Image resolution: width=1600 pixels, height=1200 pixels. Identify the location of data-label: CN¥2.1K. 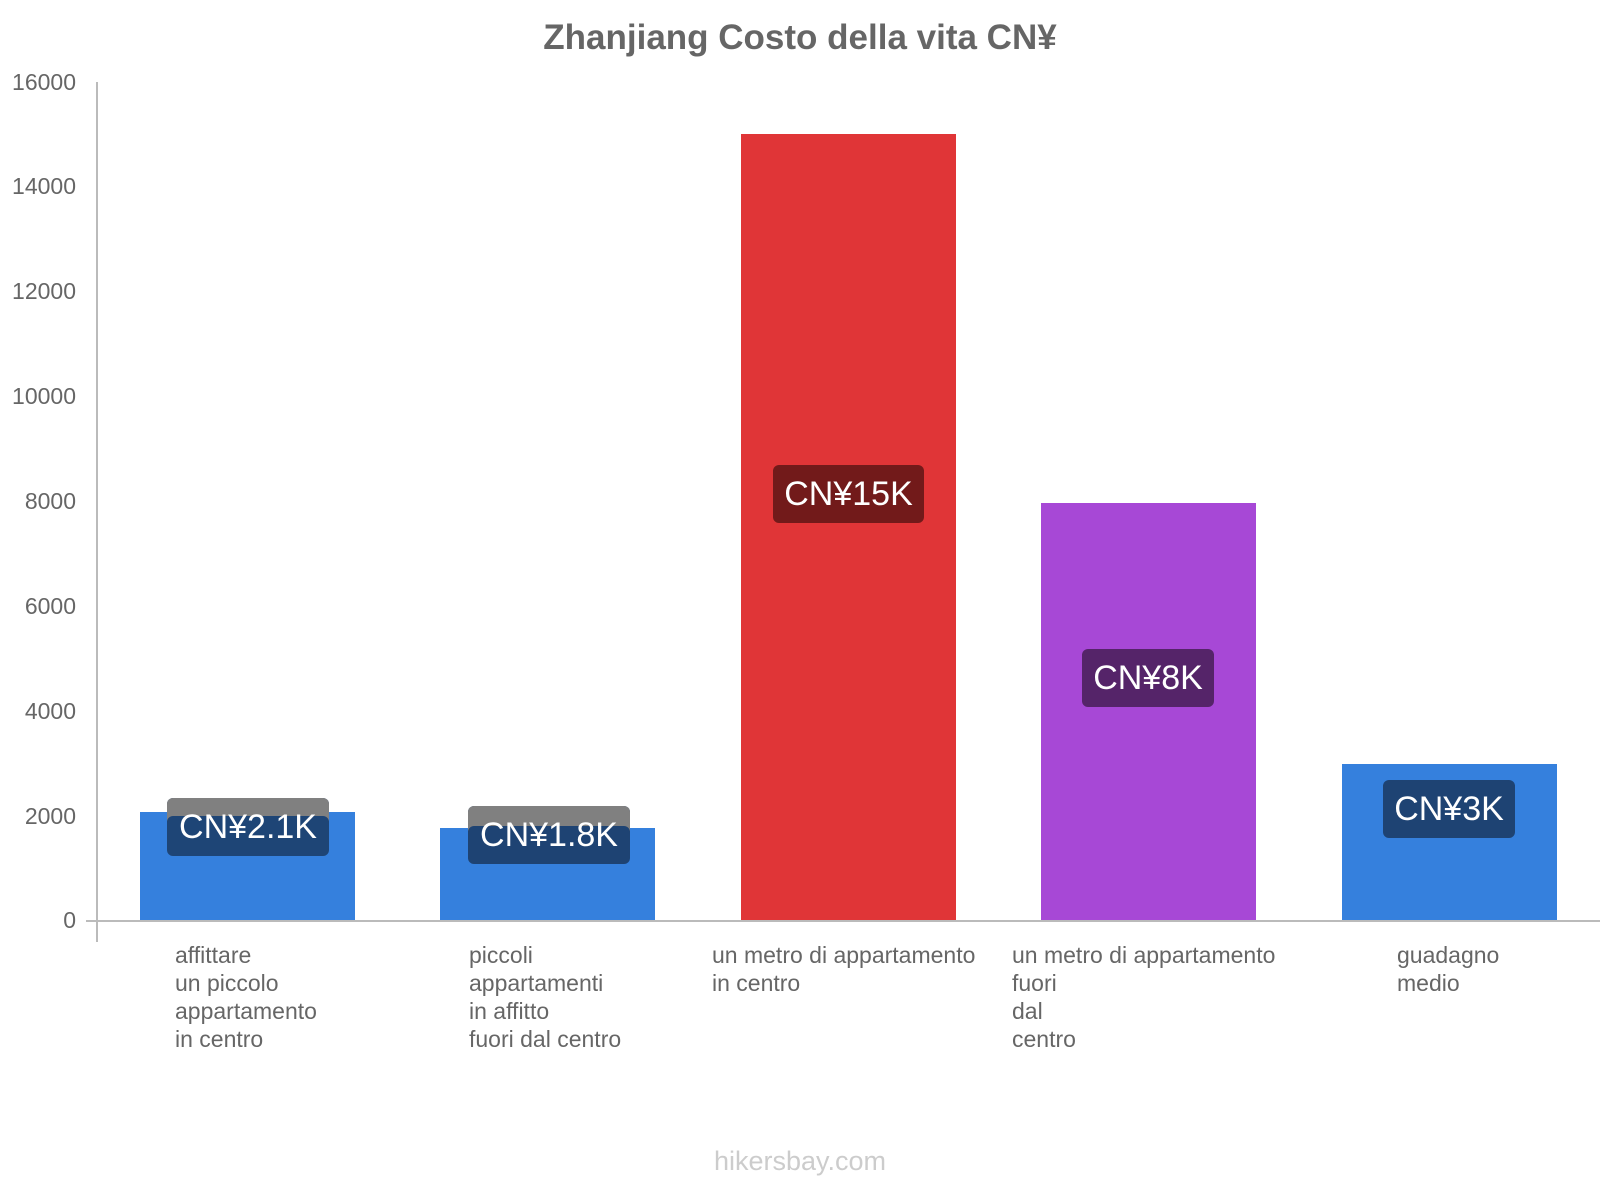
(248, 827).